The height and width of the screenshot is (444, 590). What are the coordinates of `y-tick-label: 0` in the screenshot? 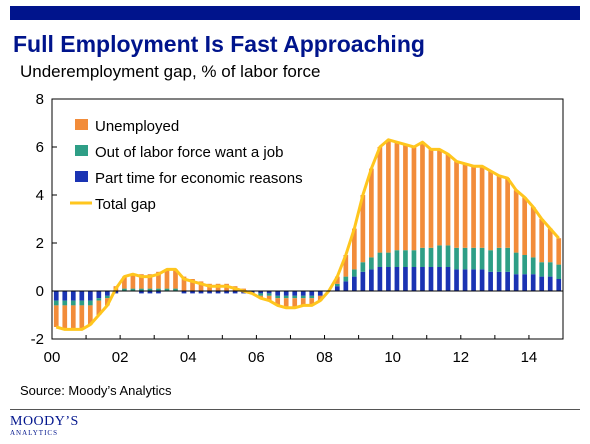 It's located at (40, 291).